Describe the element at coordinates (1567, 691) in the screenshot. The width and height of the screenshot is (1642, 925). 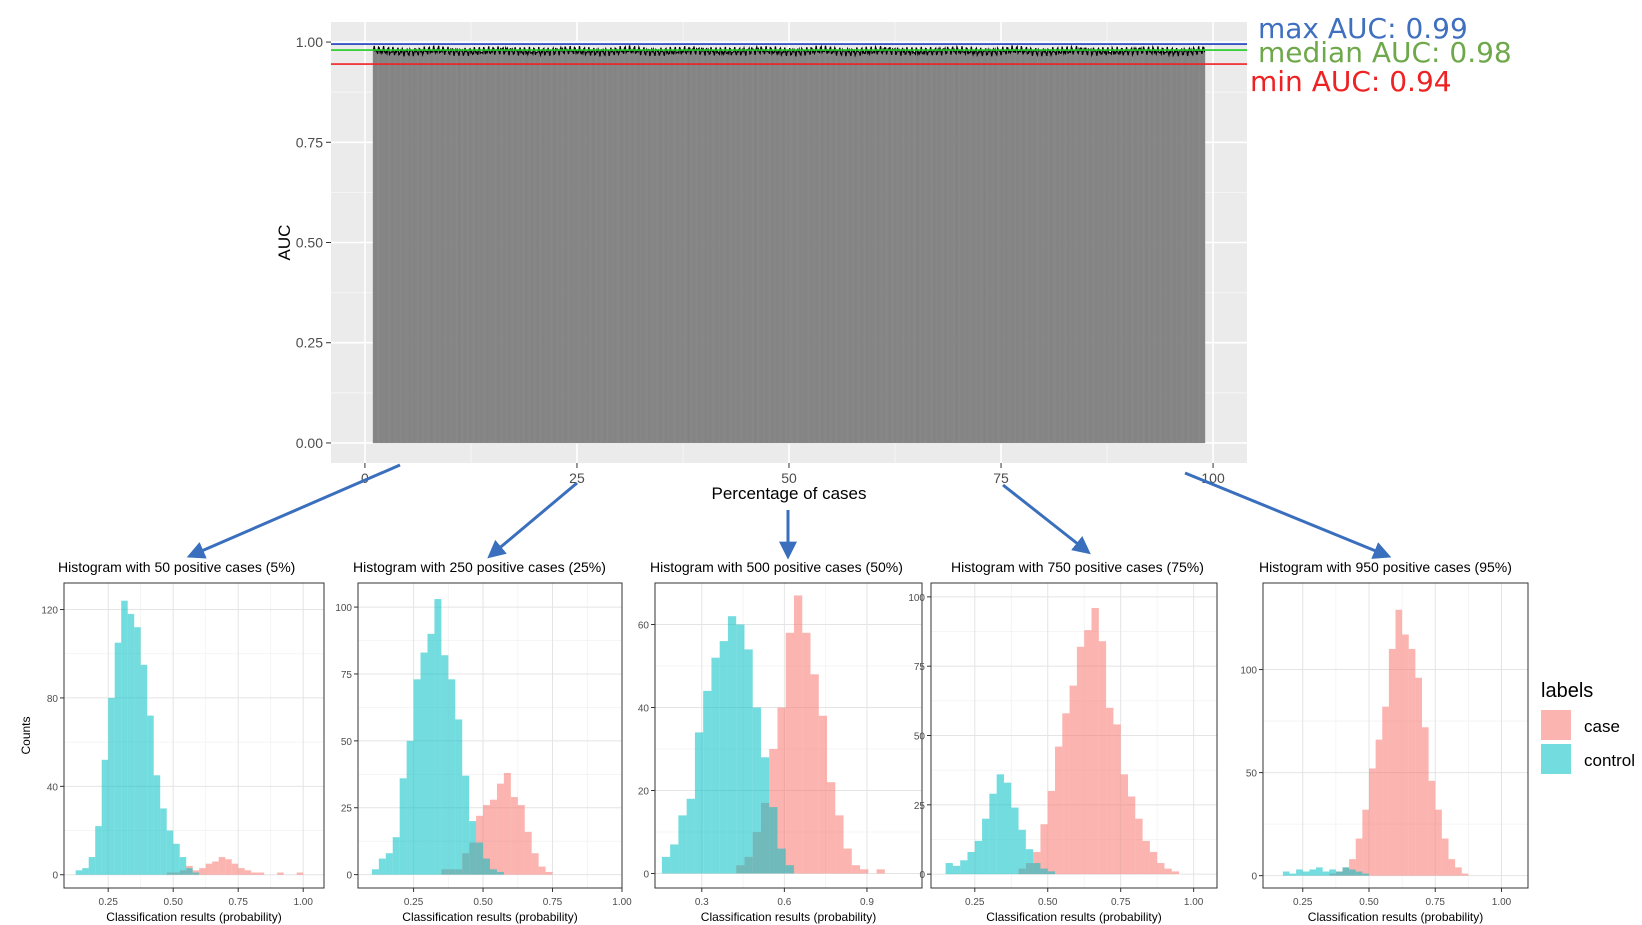
I see `legend-title: labels` at that location.